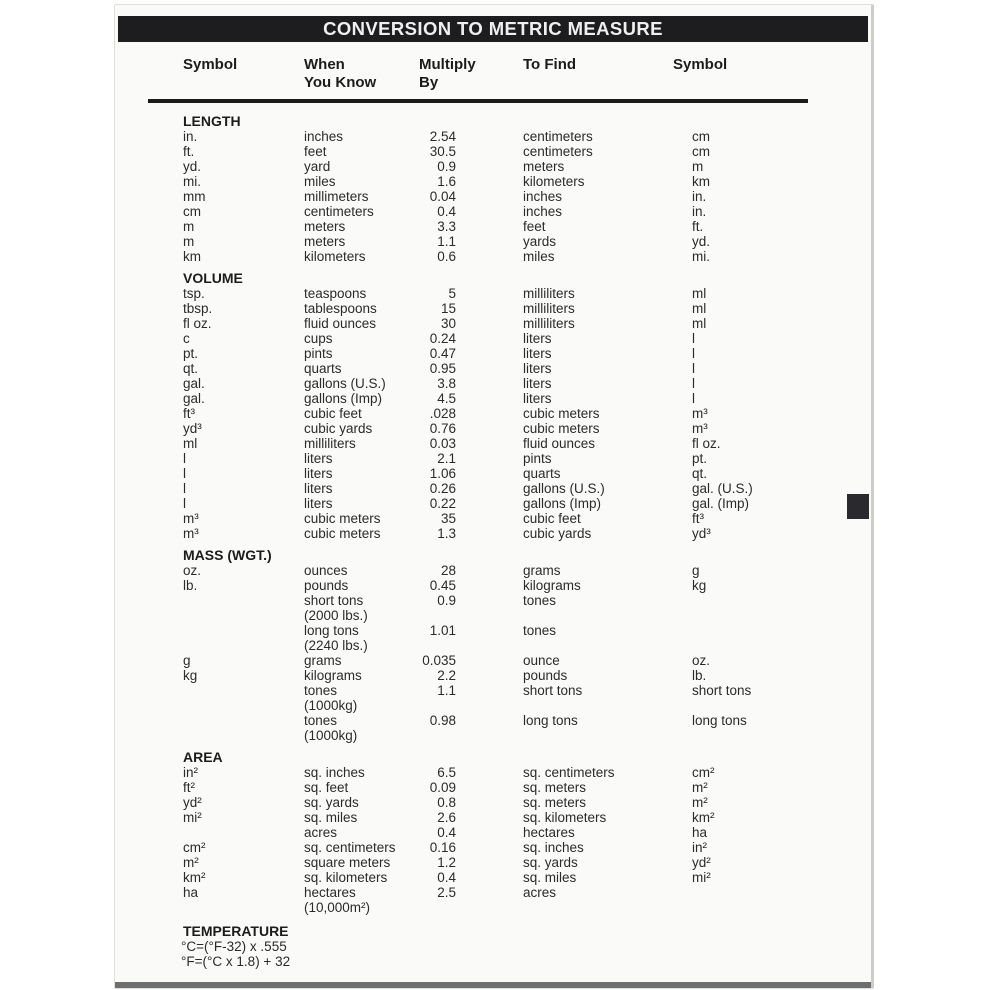 The width and height of the screenshot is (990, 990). What do you see at coordinates (342, 533) in the screenshot?
I see `cell-when-you-know: cubic meters` at bounding box center [342, 533].